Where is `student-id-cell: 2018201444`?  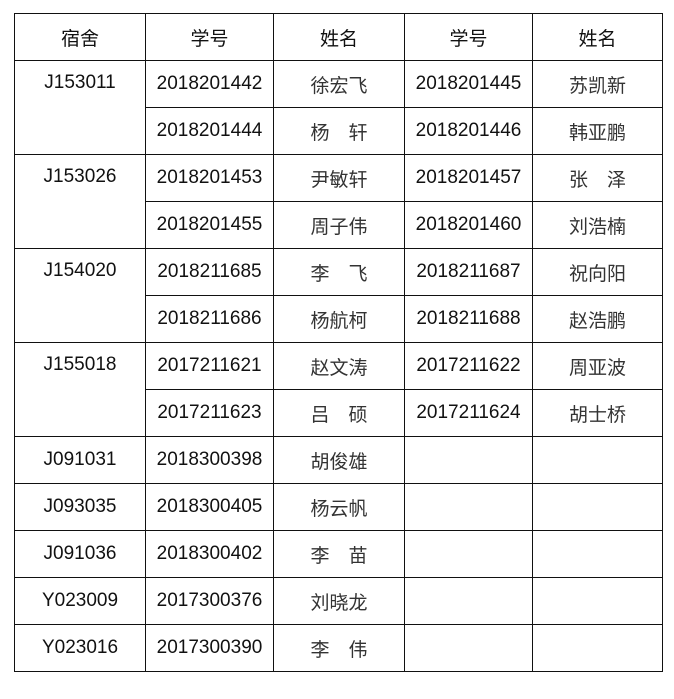
student-id-cell: 2018201444 is located at coordinates (209, 131).